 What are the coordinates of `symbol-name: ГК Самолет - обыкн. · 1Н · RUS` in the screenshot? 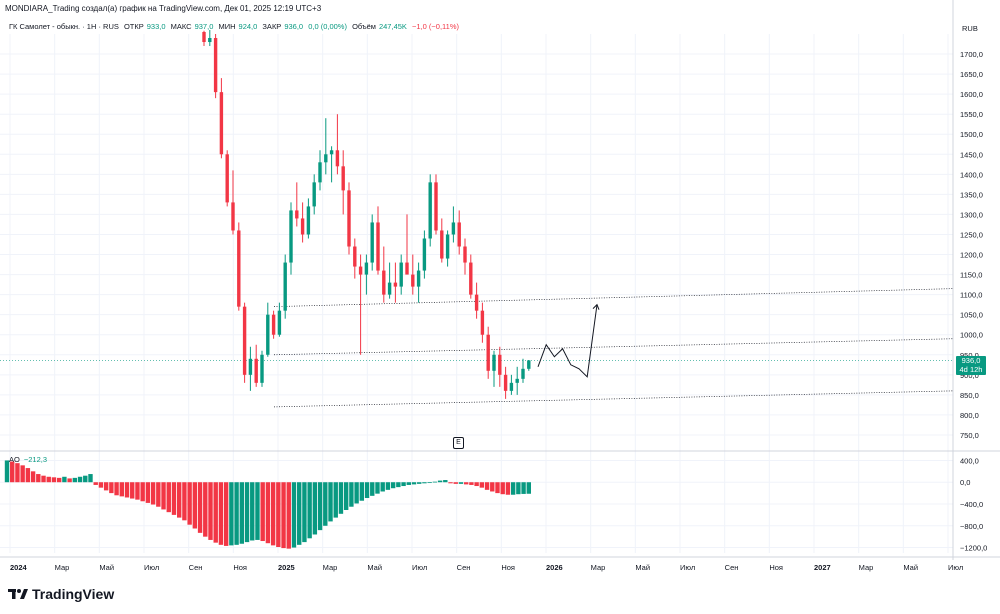 It's located at (64, 26).